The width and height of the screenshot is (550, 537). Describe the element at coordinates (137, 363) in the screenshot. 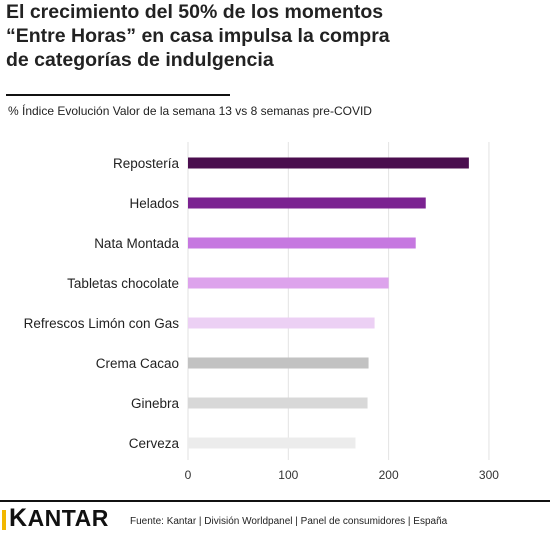

I see `category-label-6: Crema Cacao` at that location.